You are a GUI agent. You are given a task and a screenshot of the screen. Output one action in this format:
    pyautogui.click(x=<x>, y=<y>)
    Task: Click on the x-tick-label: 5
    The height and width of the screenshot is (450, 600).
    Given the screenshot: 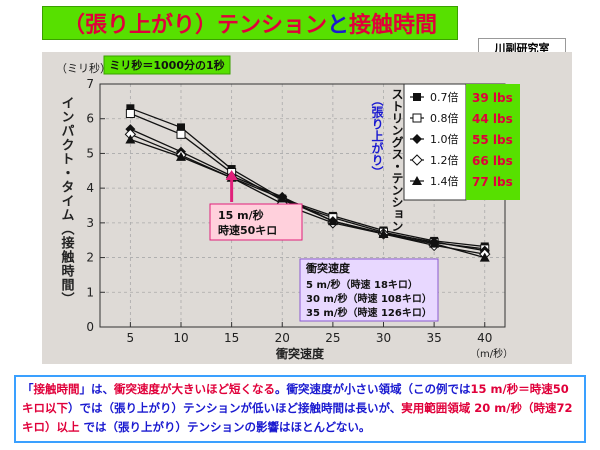 What is the action you would take?
    pyautogui.click(x=131, y=338)
    